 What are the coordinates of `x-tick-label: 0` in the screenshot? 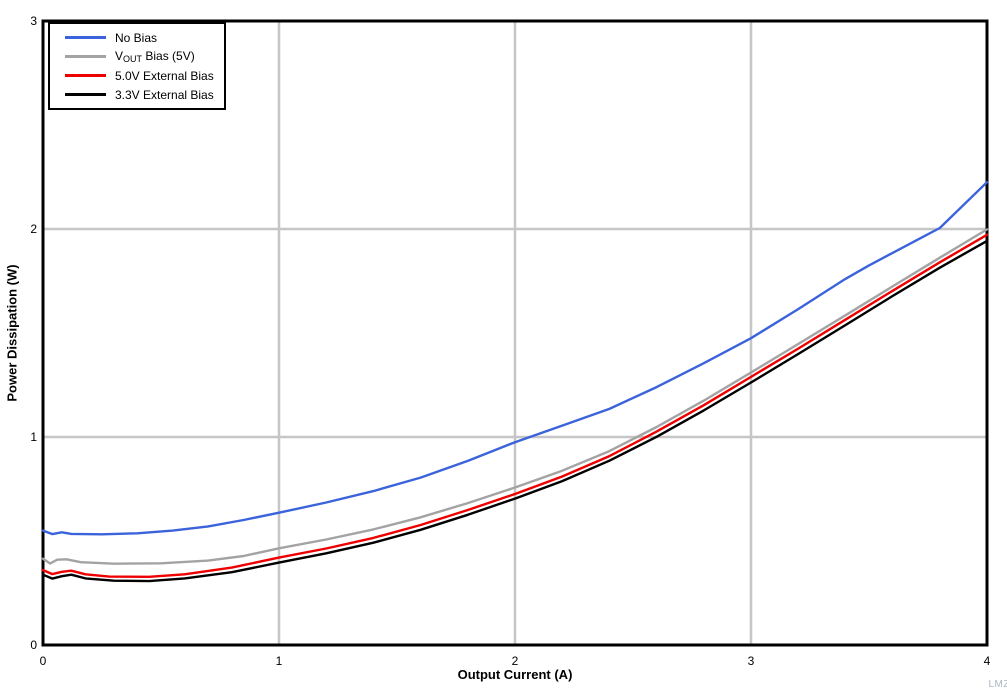 It's located at (43, 661).